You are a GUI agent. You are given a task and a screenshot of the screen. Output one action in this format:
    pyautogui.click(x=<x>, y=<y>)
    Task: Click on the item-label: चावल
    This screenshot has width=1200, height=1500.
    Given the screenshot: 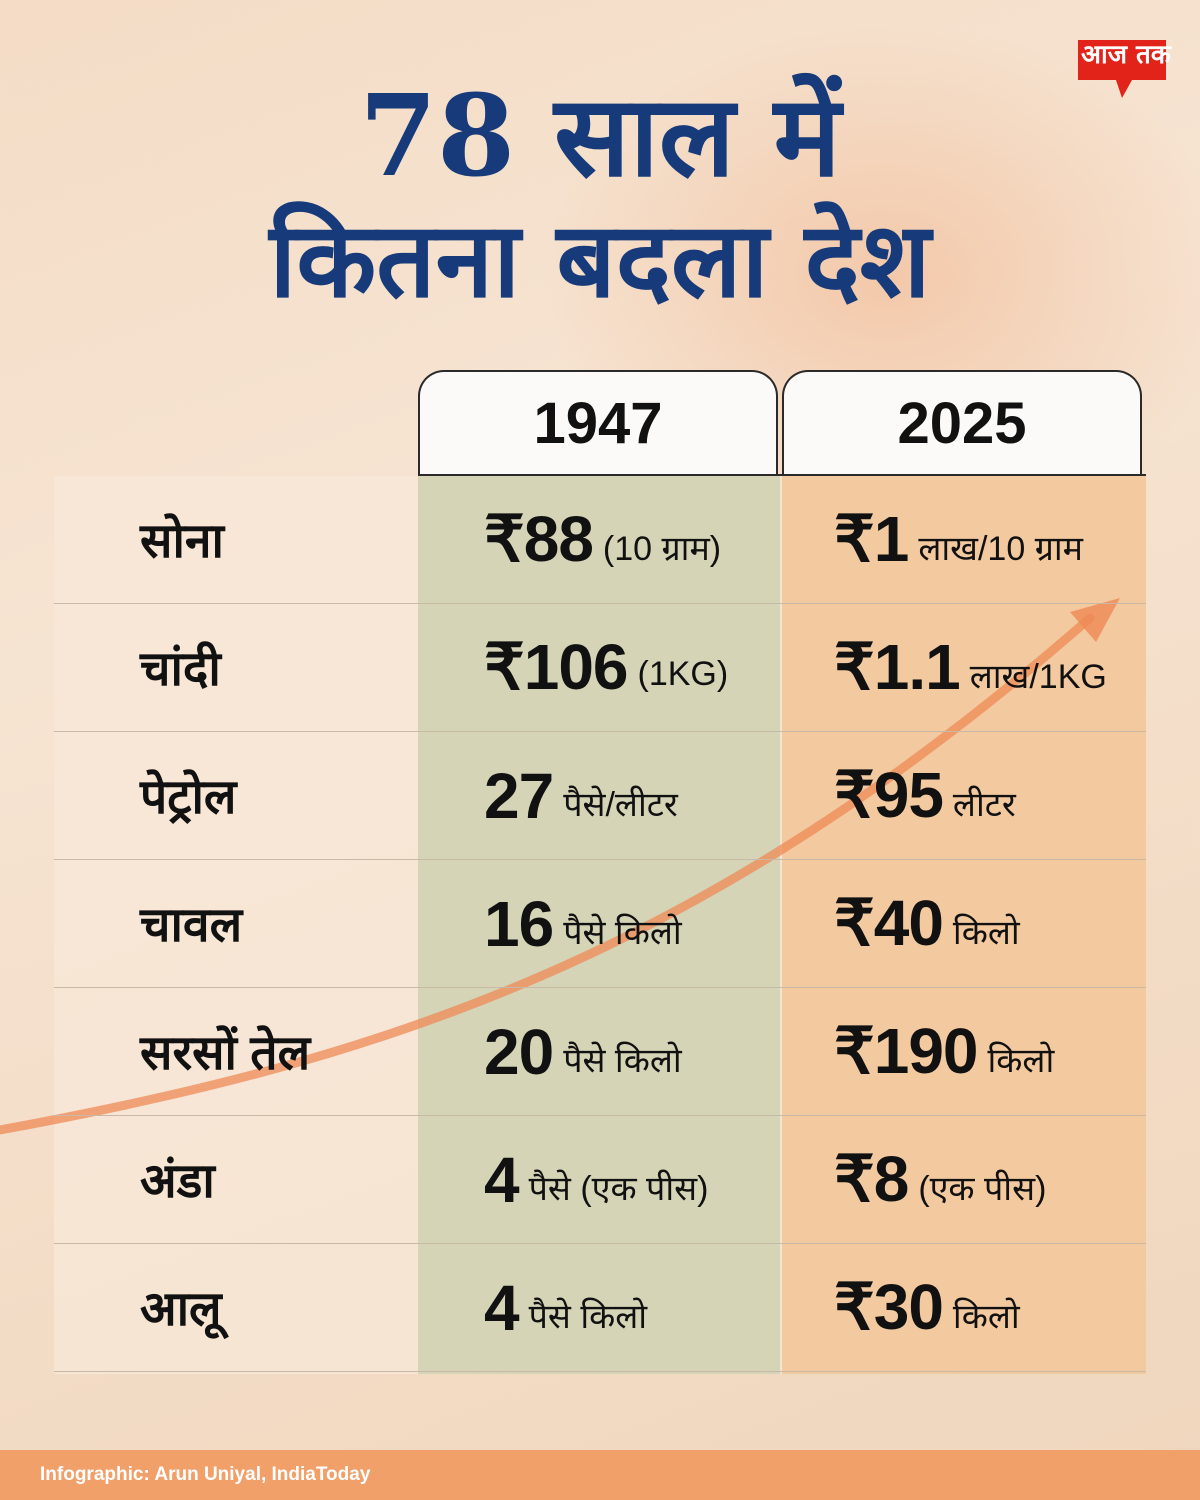 What is the action you would take?
    pyautogui.click(x=191, y=925)
    